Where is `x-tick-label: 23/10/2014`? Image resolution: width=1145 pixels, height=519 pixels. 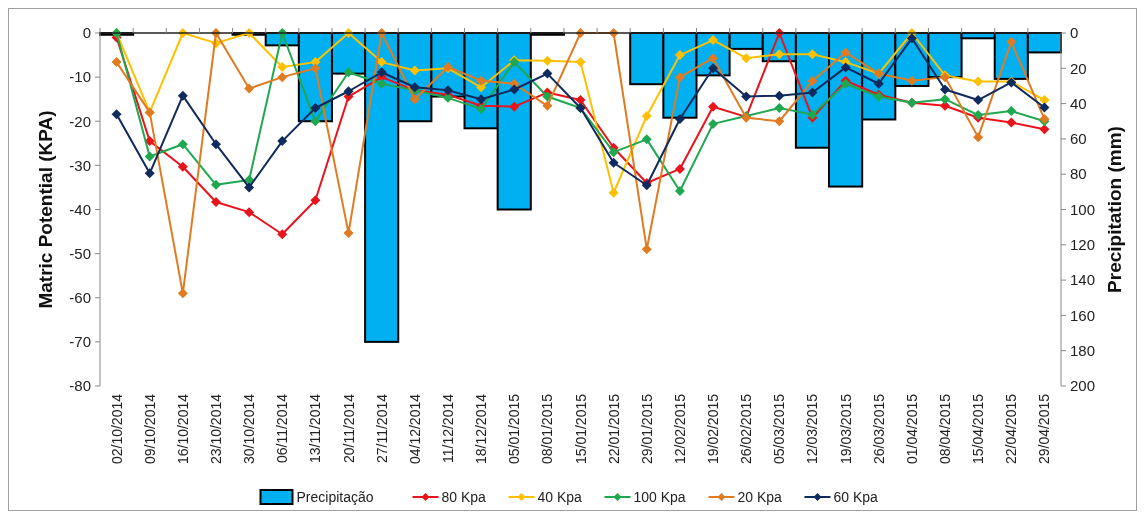 x-tick-label: 23/10/2014 is located at coordinates (215, 429).